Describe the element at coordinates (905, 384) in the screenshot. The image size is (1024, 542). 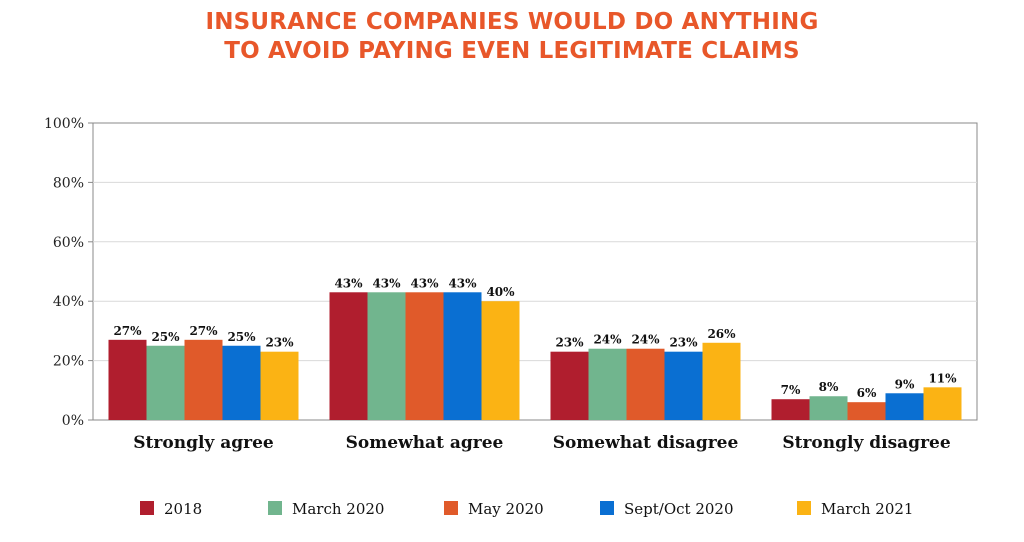
I see `data-label: 9%` at that location.